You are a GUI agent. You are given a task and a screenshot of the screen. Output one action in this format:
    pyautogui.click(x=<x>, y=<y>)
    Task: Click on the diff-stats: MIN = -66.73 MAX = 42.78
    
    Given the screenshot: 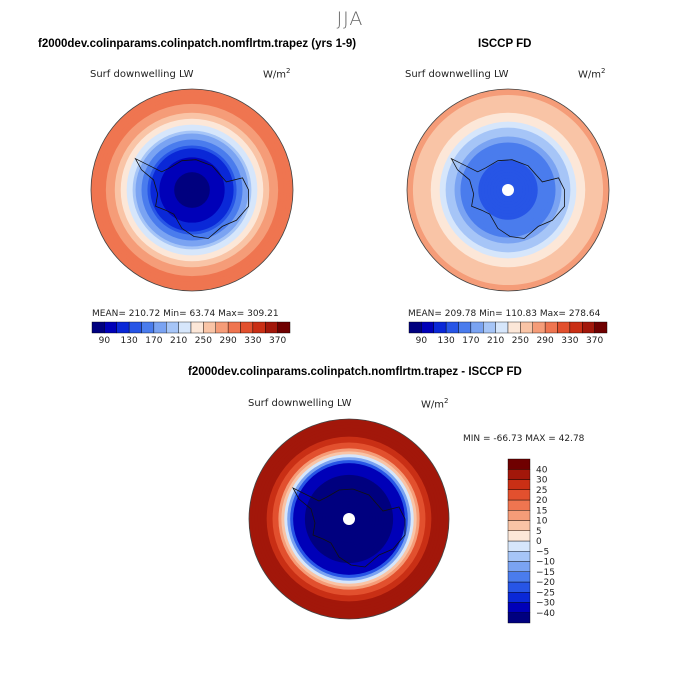 What is the action you would take?
    pyautogui.click(x=524, y=439)
    